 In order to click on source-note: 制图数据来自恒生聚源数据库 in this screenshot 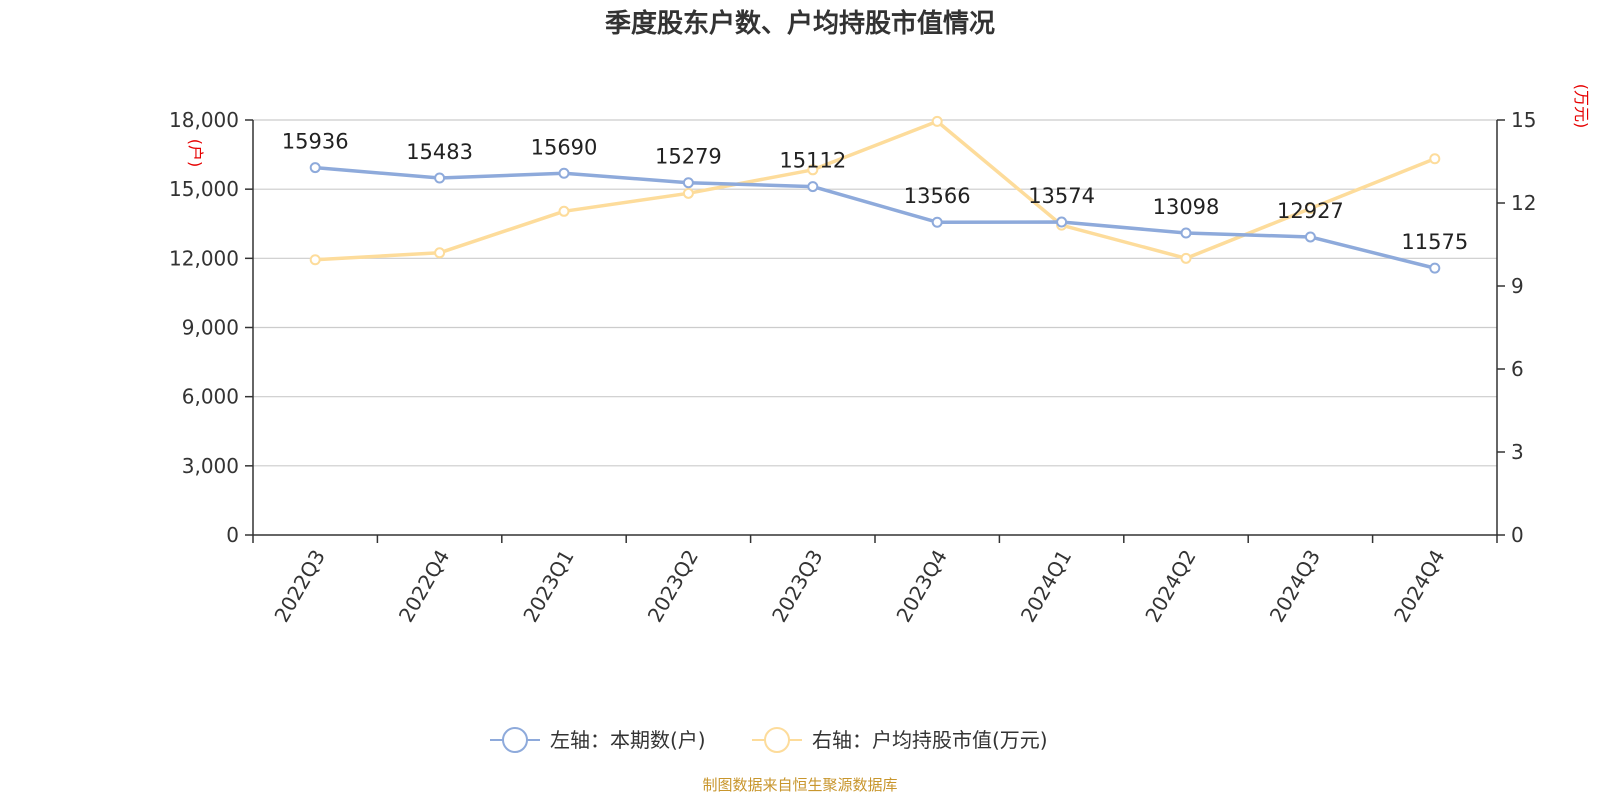, I will do `click(799, 785)`.